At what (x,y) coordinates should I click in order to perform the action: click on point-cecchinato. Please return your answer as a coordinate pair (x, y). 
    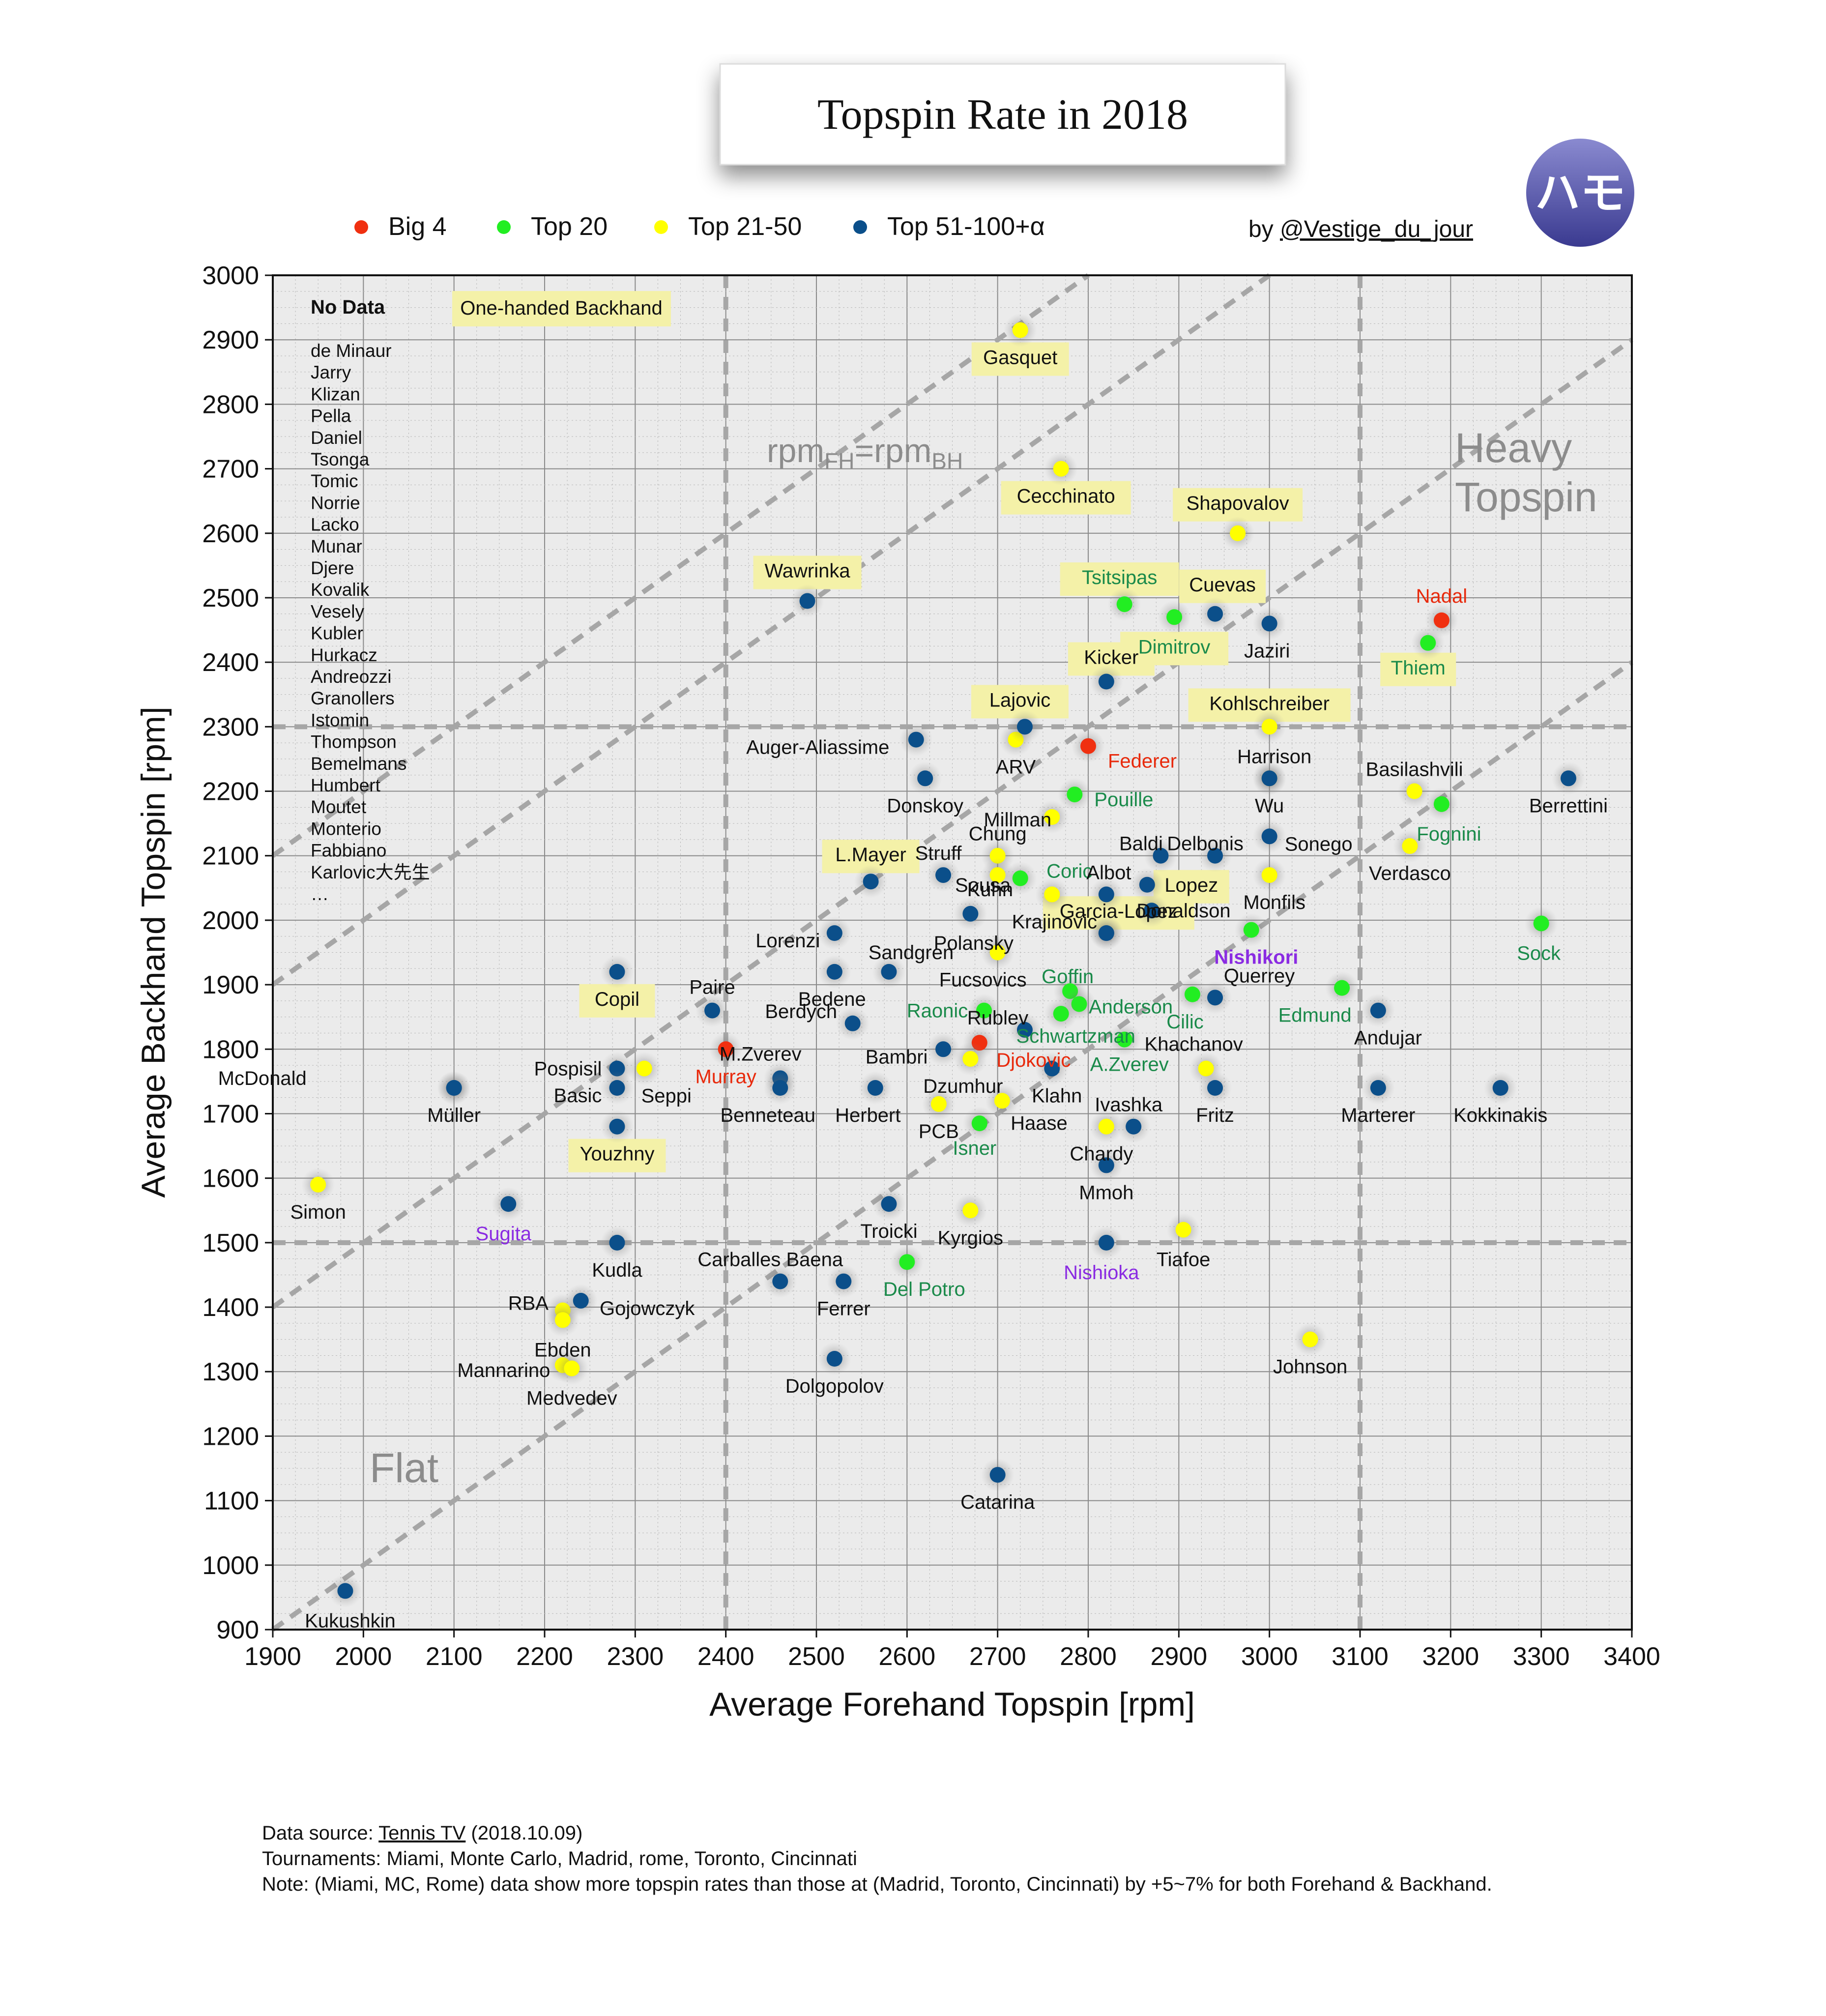
    Looking at the image, I should click on (1061, 469).